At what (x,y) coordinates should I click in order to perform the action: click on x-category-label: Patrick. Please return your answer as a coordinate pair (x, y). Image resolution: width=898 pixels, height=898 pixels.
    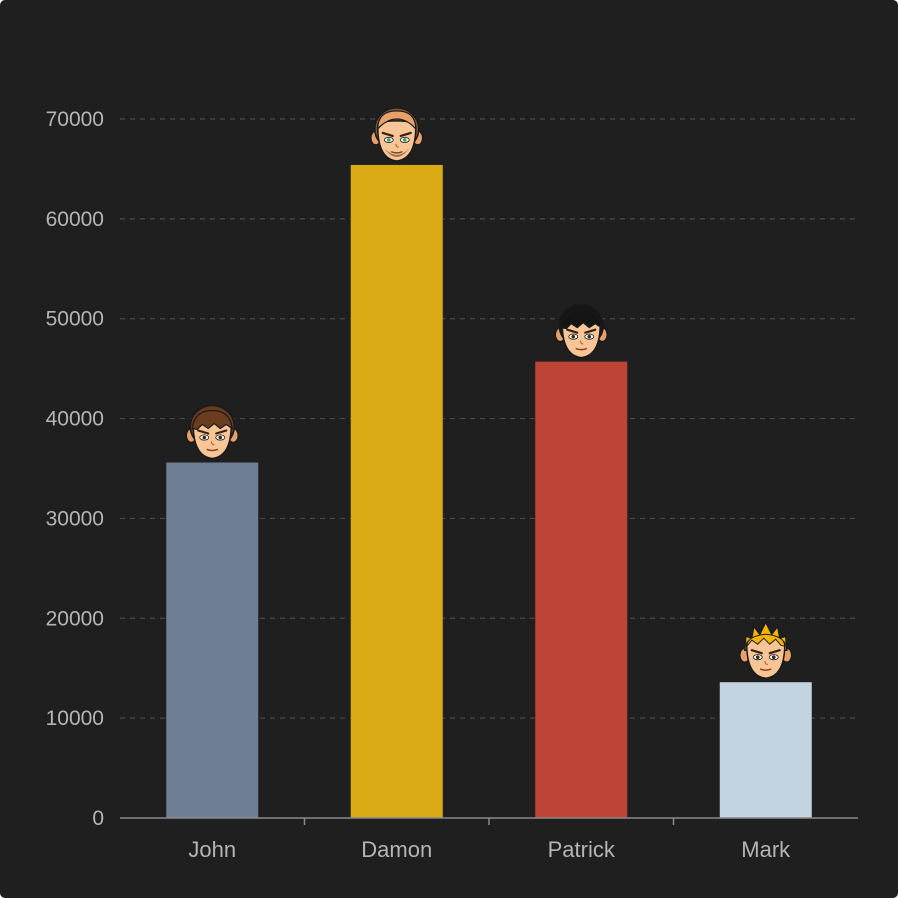
    Looking at the image, I should click on (582, 849).